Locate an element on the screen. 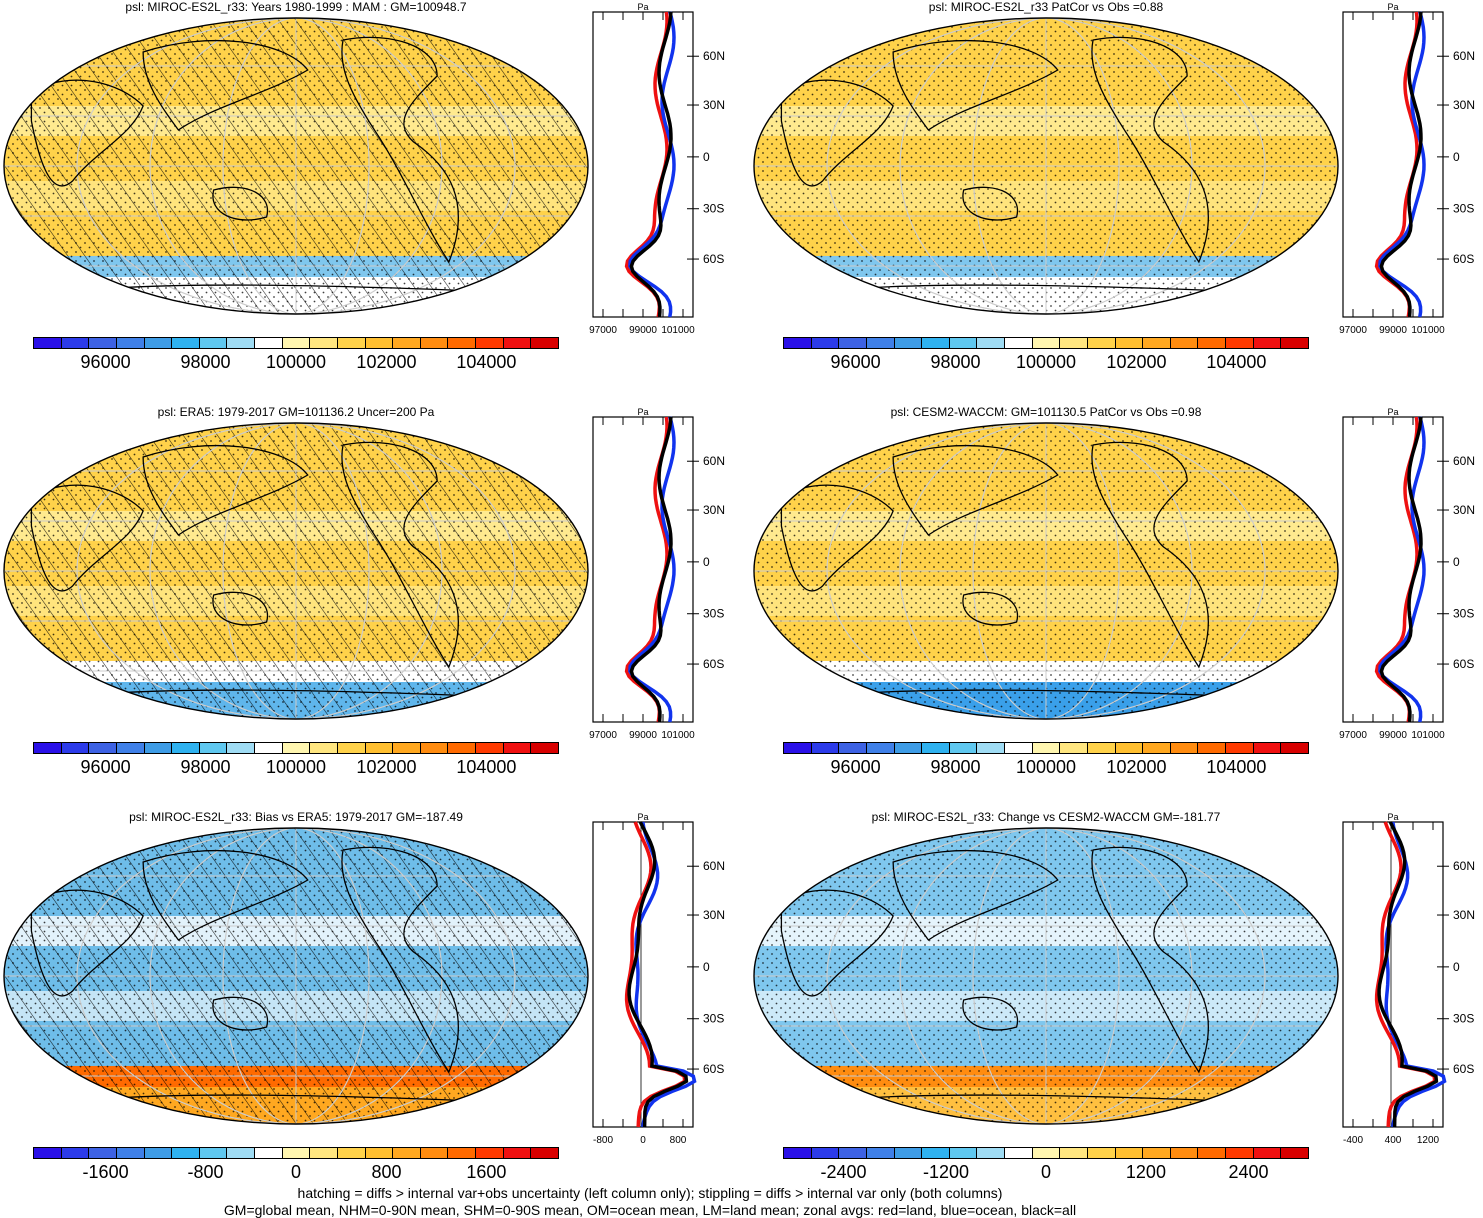  map-fill is located at coordinates (296, 976).